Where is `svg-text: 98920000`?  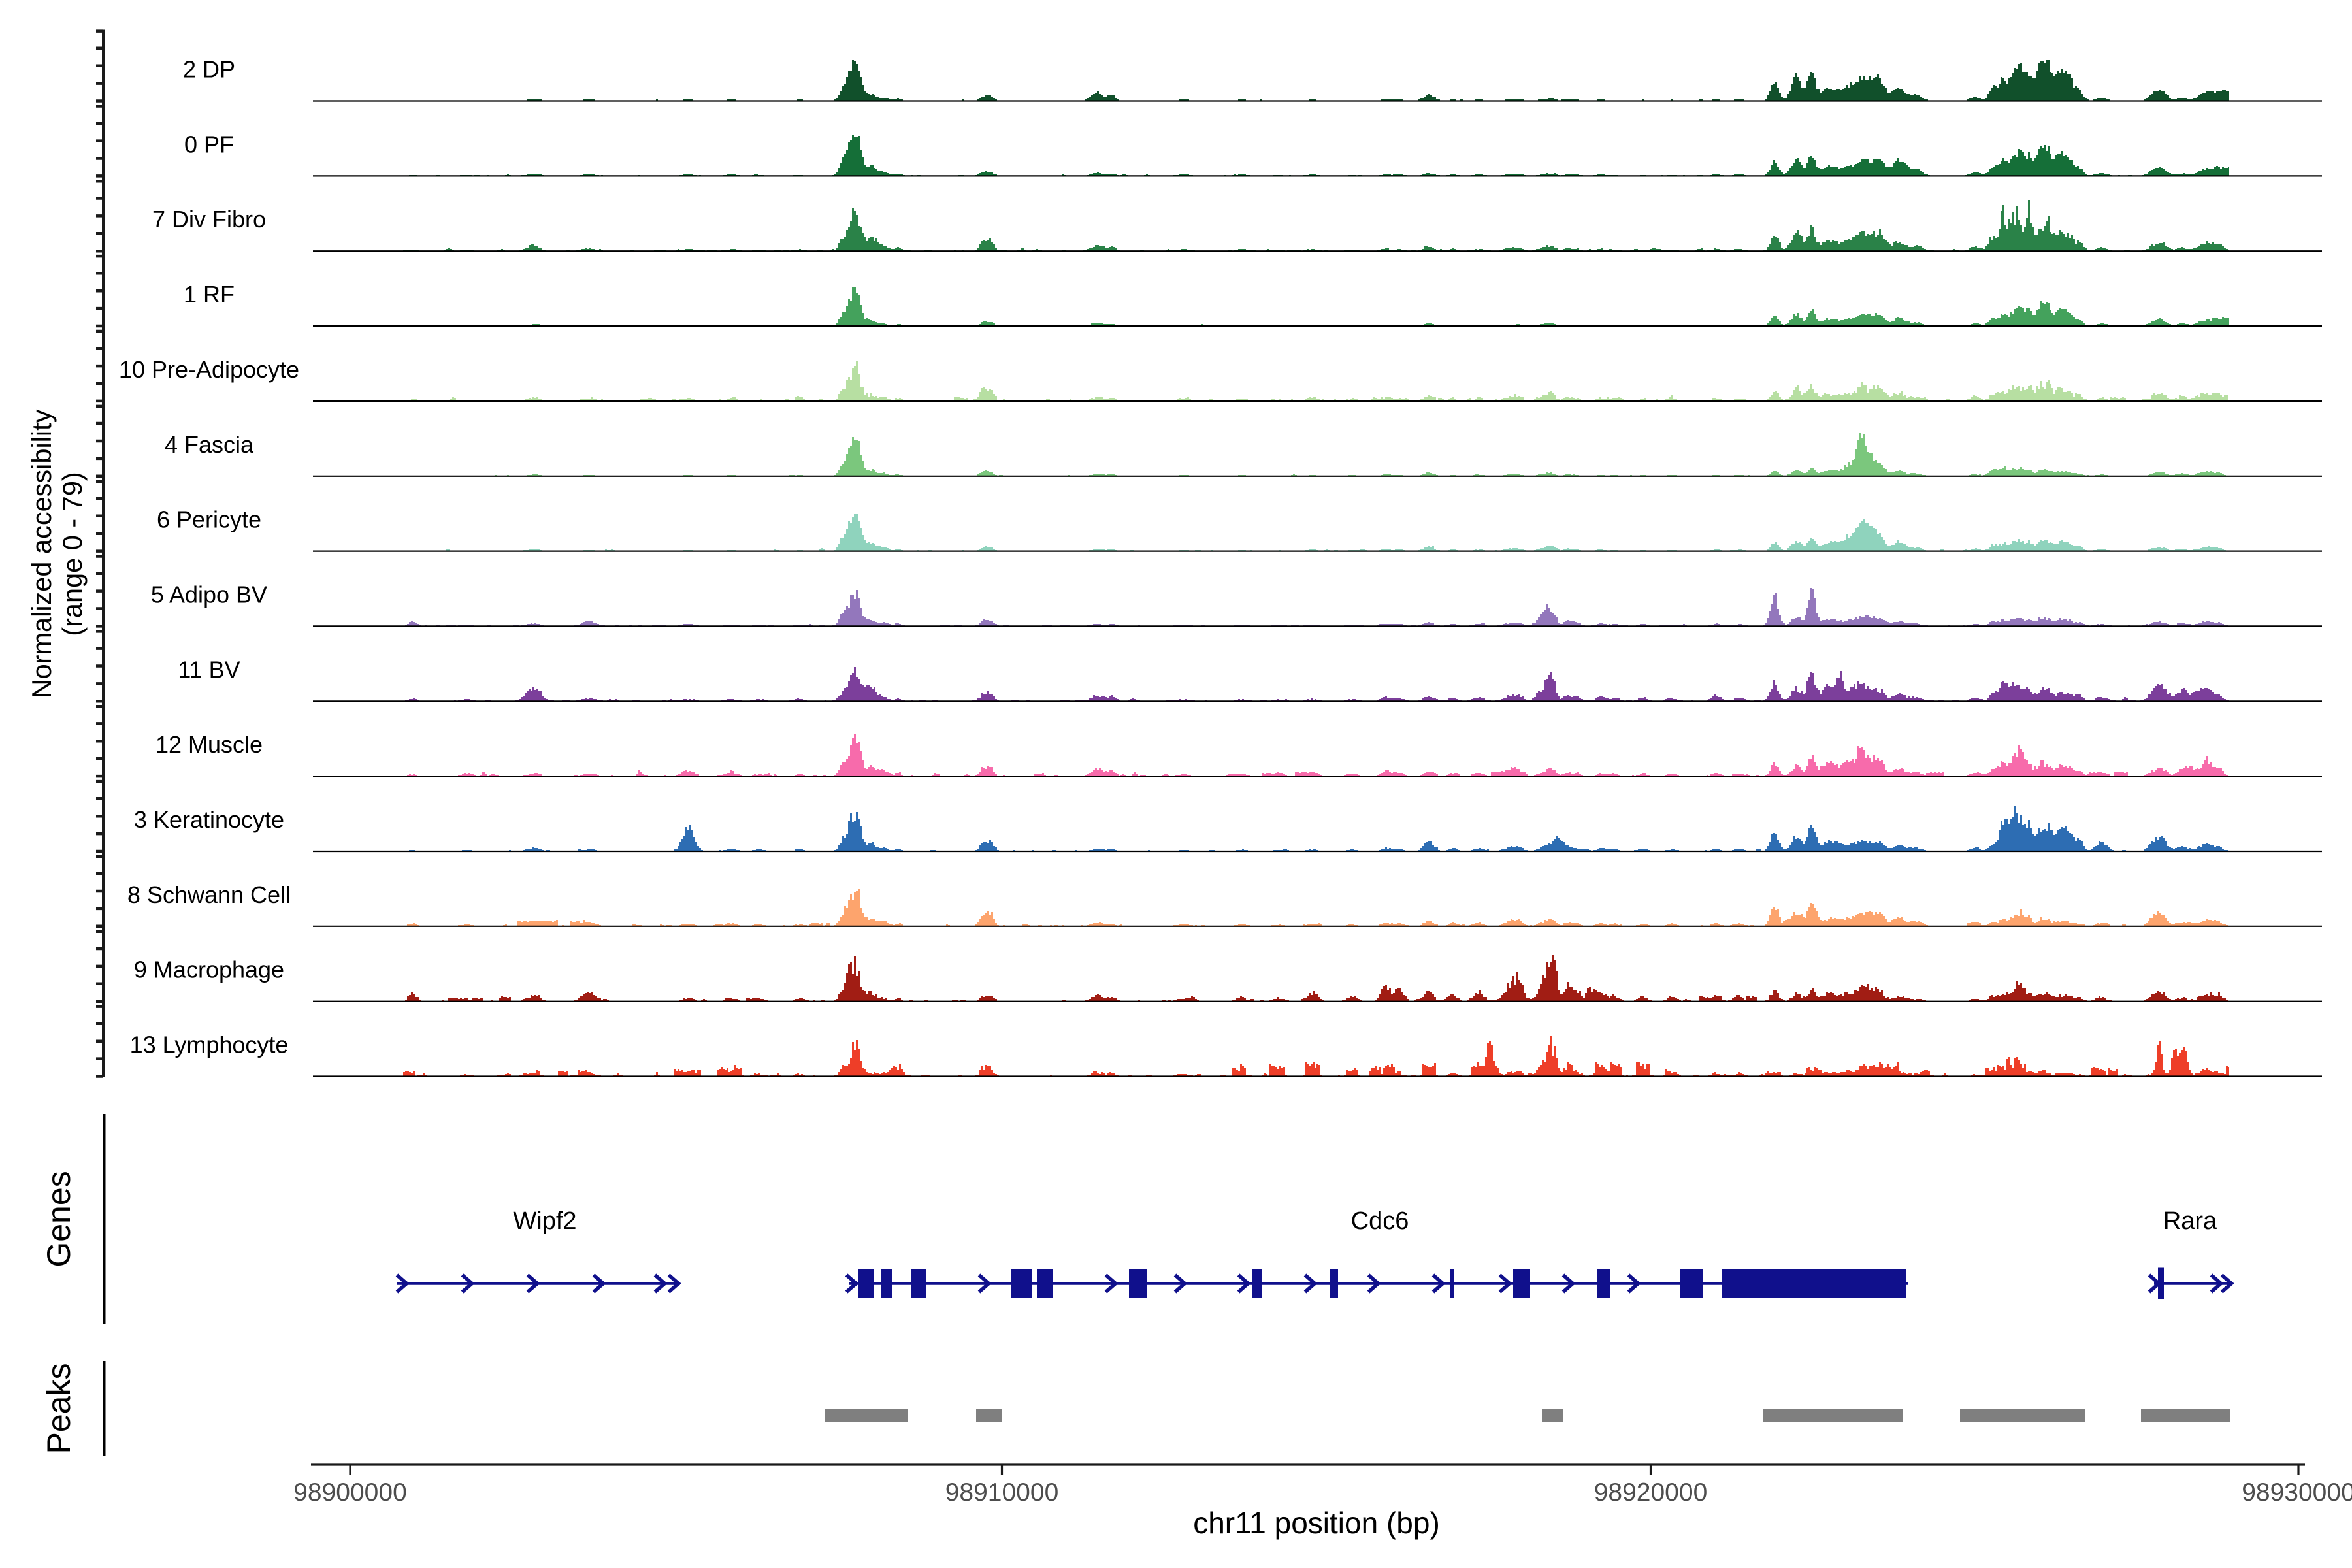 svg-text: 98920000 is located at coordinates (1651, 1492).